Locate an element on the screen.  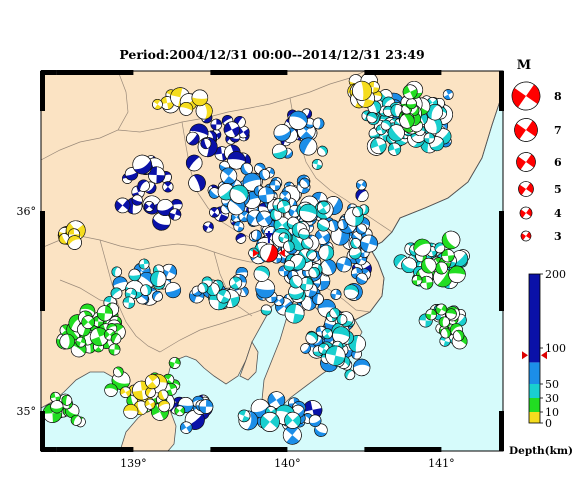
magnitude-legend-label-5: 5 is located at coordinates (558, 189).